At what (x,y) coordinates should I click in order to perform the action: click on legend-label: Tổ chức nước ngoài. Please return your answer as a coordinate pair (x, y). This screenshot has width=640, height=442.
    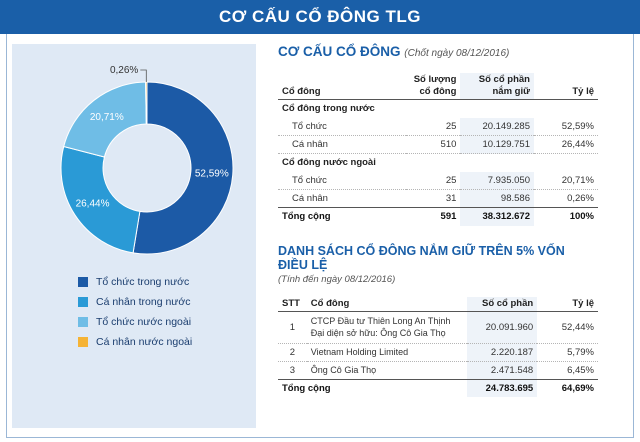
    Looking at the image, I should click on (144, 322).